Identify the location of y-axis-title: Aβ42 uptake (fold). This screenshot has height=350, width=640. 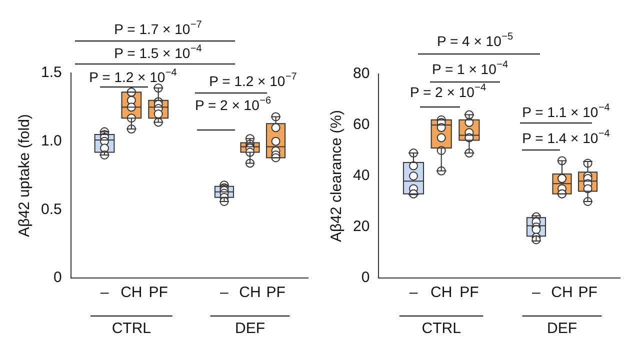
(25, 175).